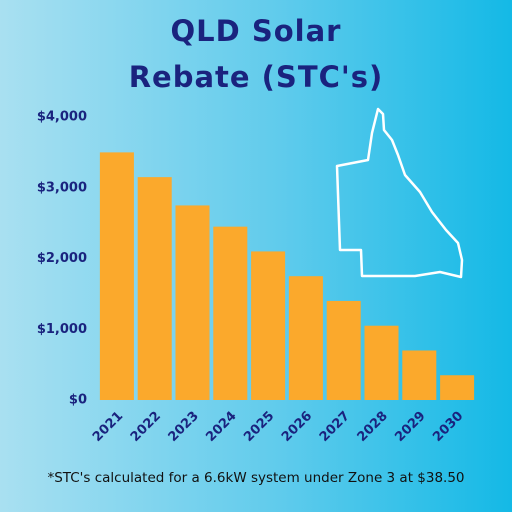 Image resolution: width=512 pixels, height=512 pixels. What do you see at coordinates (62, 187) in the screenshot?
I see `y-tick-label: $3,000` at bounding box center [62, 187].